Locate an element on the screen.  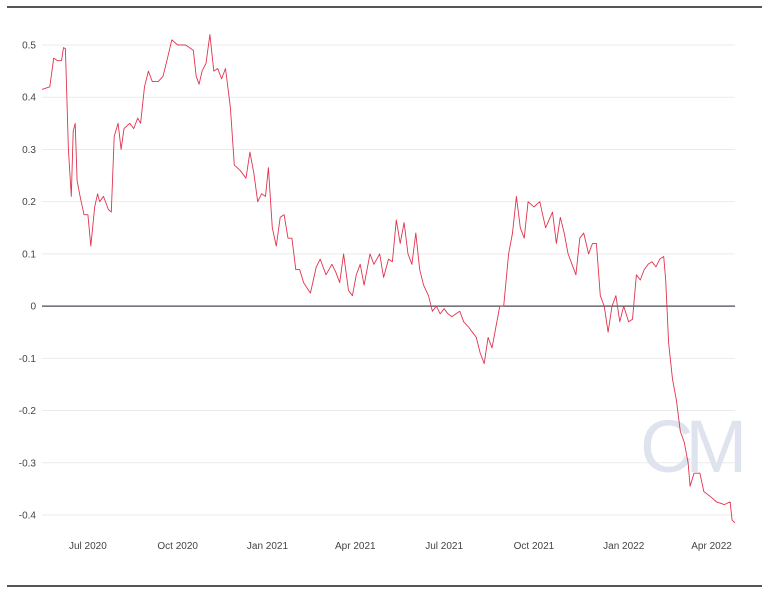
y-tick-label: 0.5 is located at coordinates (29, 46).